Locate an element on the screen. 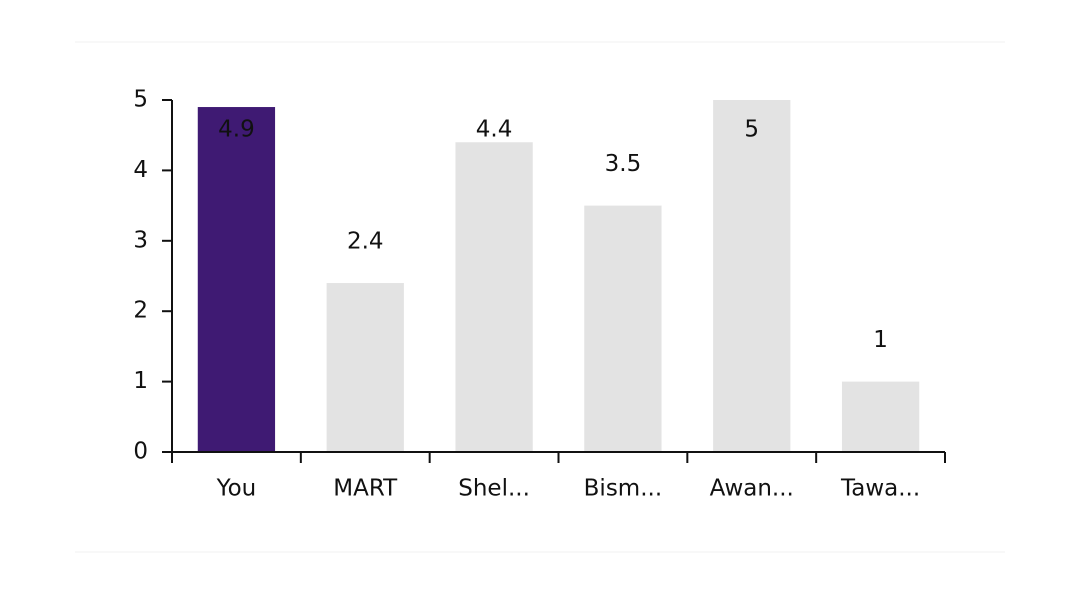  value-label: 2.4 is located at coordinates (365, 242).